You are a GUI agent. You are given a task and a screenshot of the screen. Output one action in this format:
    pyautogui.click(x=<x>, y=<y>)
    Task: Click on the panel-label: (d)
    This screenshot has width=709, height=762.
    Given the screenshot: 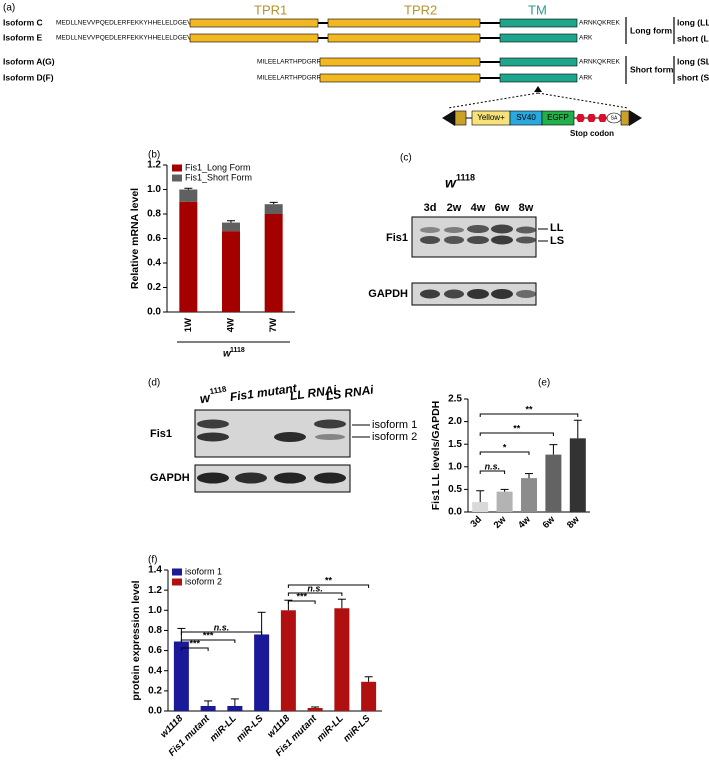 What is the action you would take?
    pyautogui.click(x=154, y=383)
    